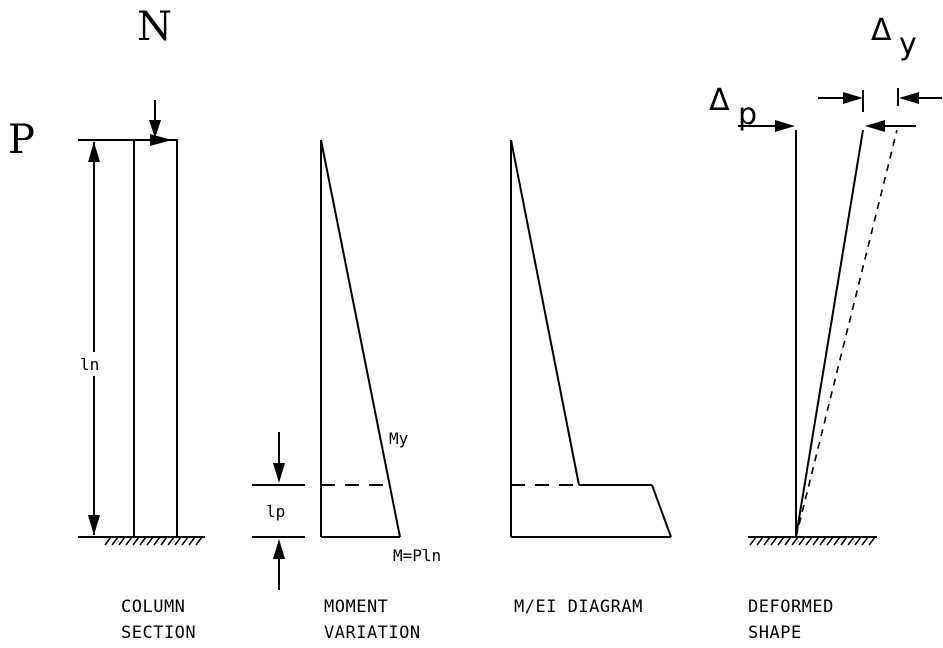 The width and height of the screenshot is (943, 648). Describe the element at coordinates (875, 126) in the screenshot. I see `delta-total-arrowhead` at that location.